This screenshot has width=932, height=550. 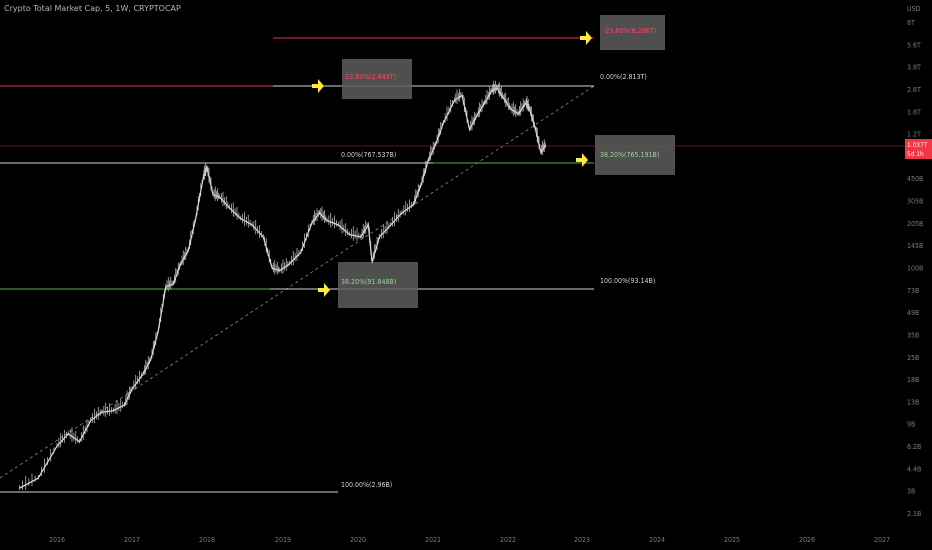 What do you see at coordinates (914, 68) in the screenshot?
I see `y-tick-label: 3.8T` at bounding box center [914, 68].